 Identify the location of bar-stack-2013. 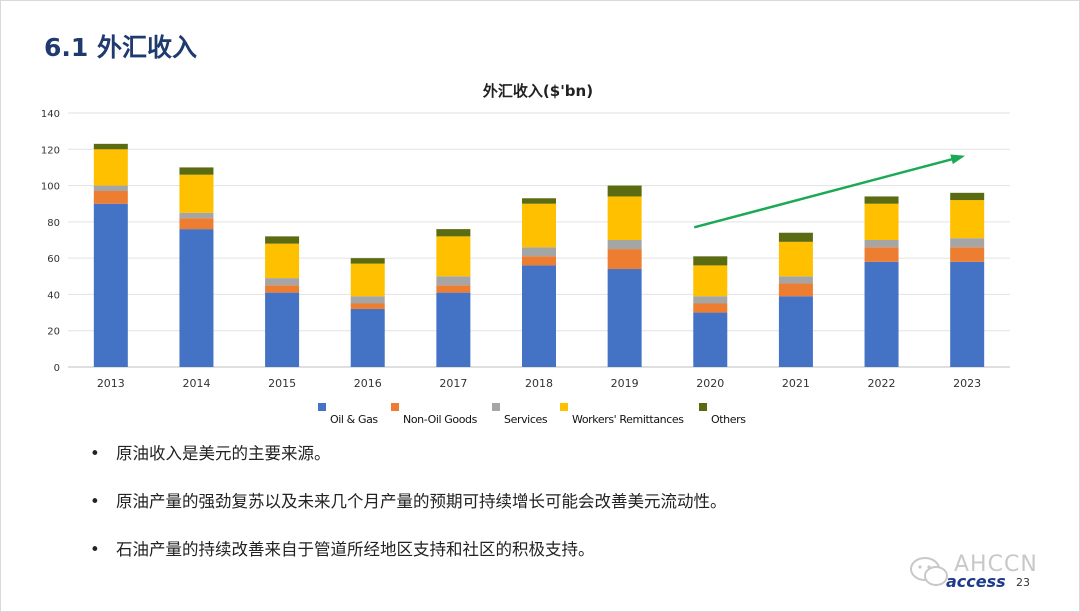
(110, 255).